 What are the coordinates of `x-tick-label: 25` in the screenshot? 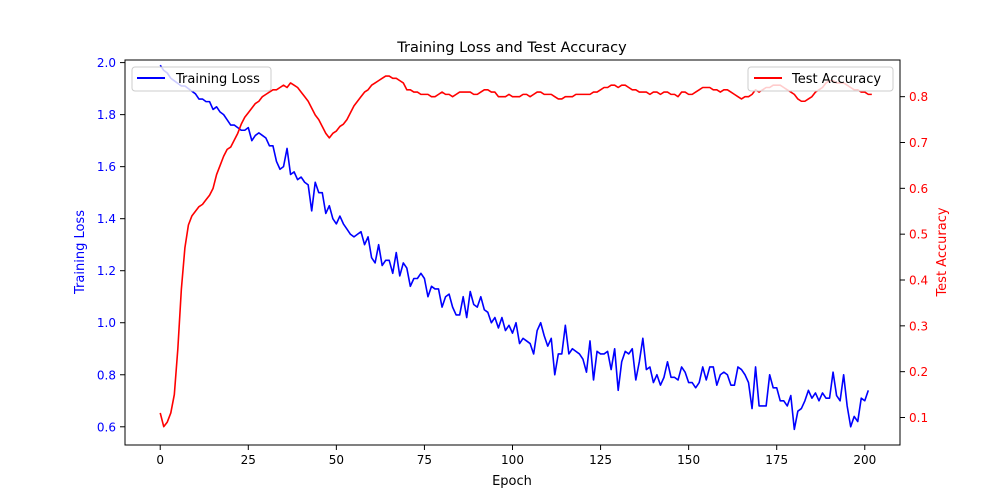 It's located at (248, 460).